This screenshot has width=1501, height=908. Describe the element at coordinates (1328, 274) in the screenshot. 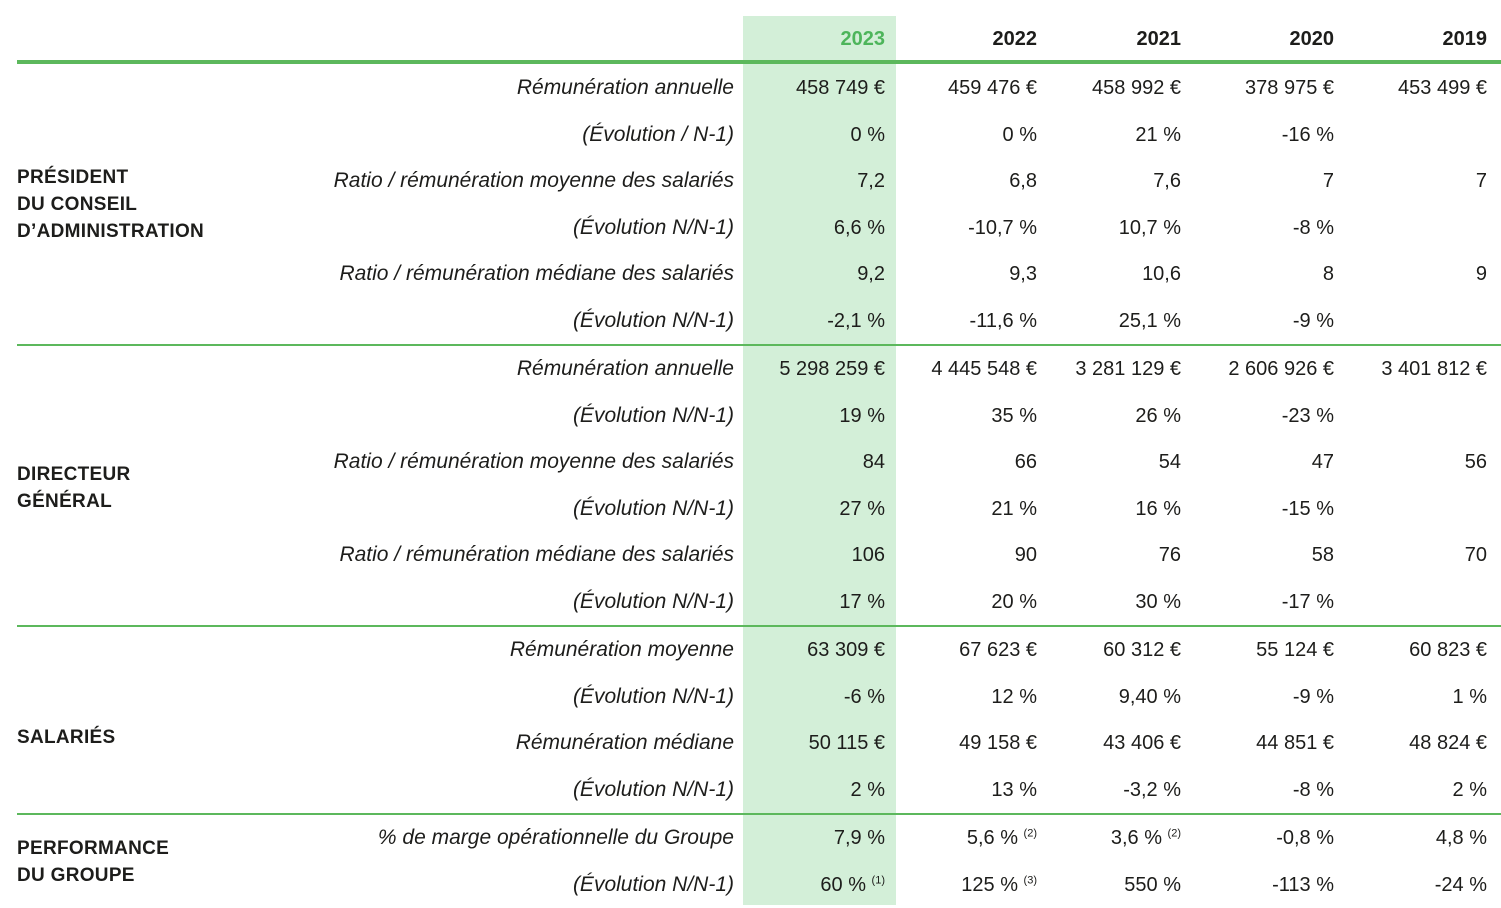

I see `table-cell-2020: 8` at that location.